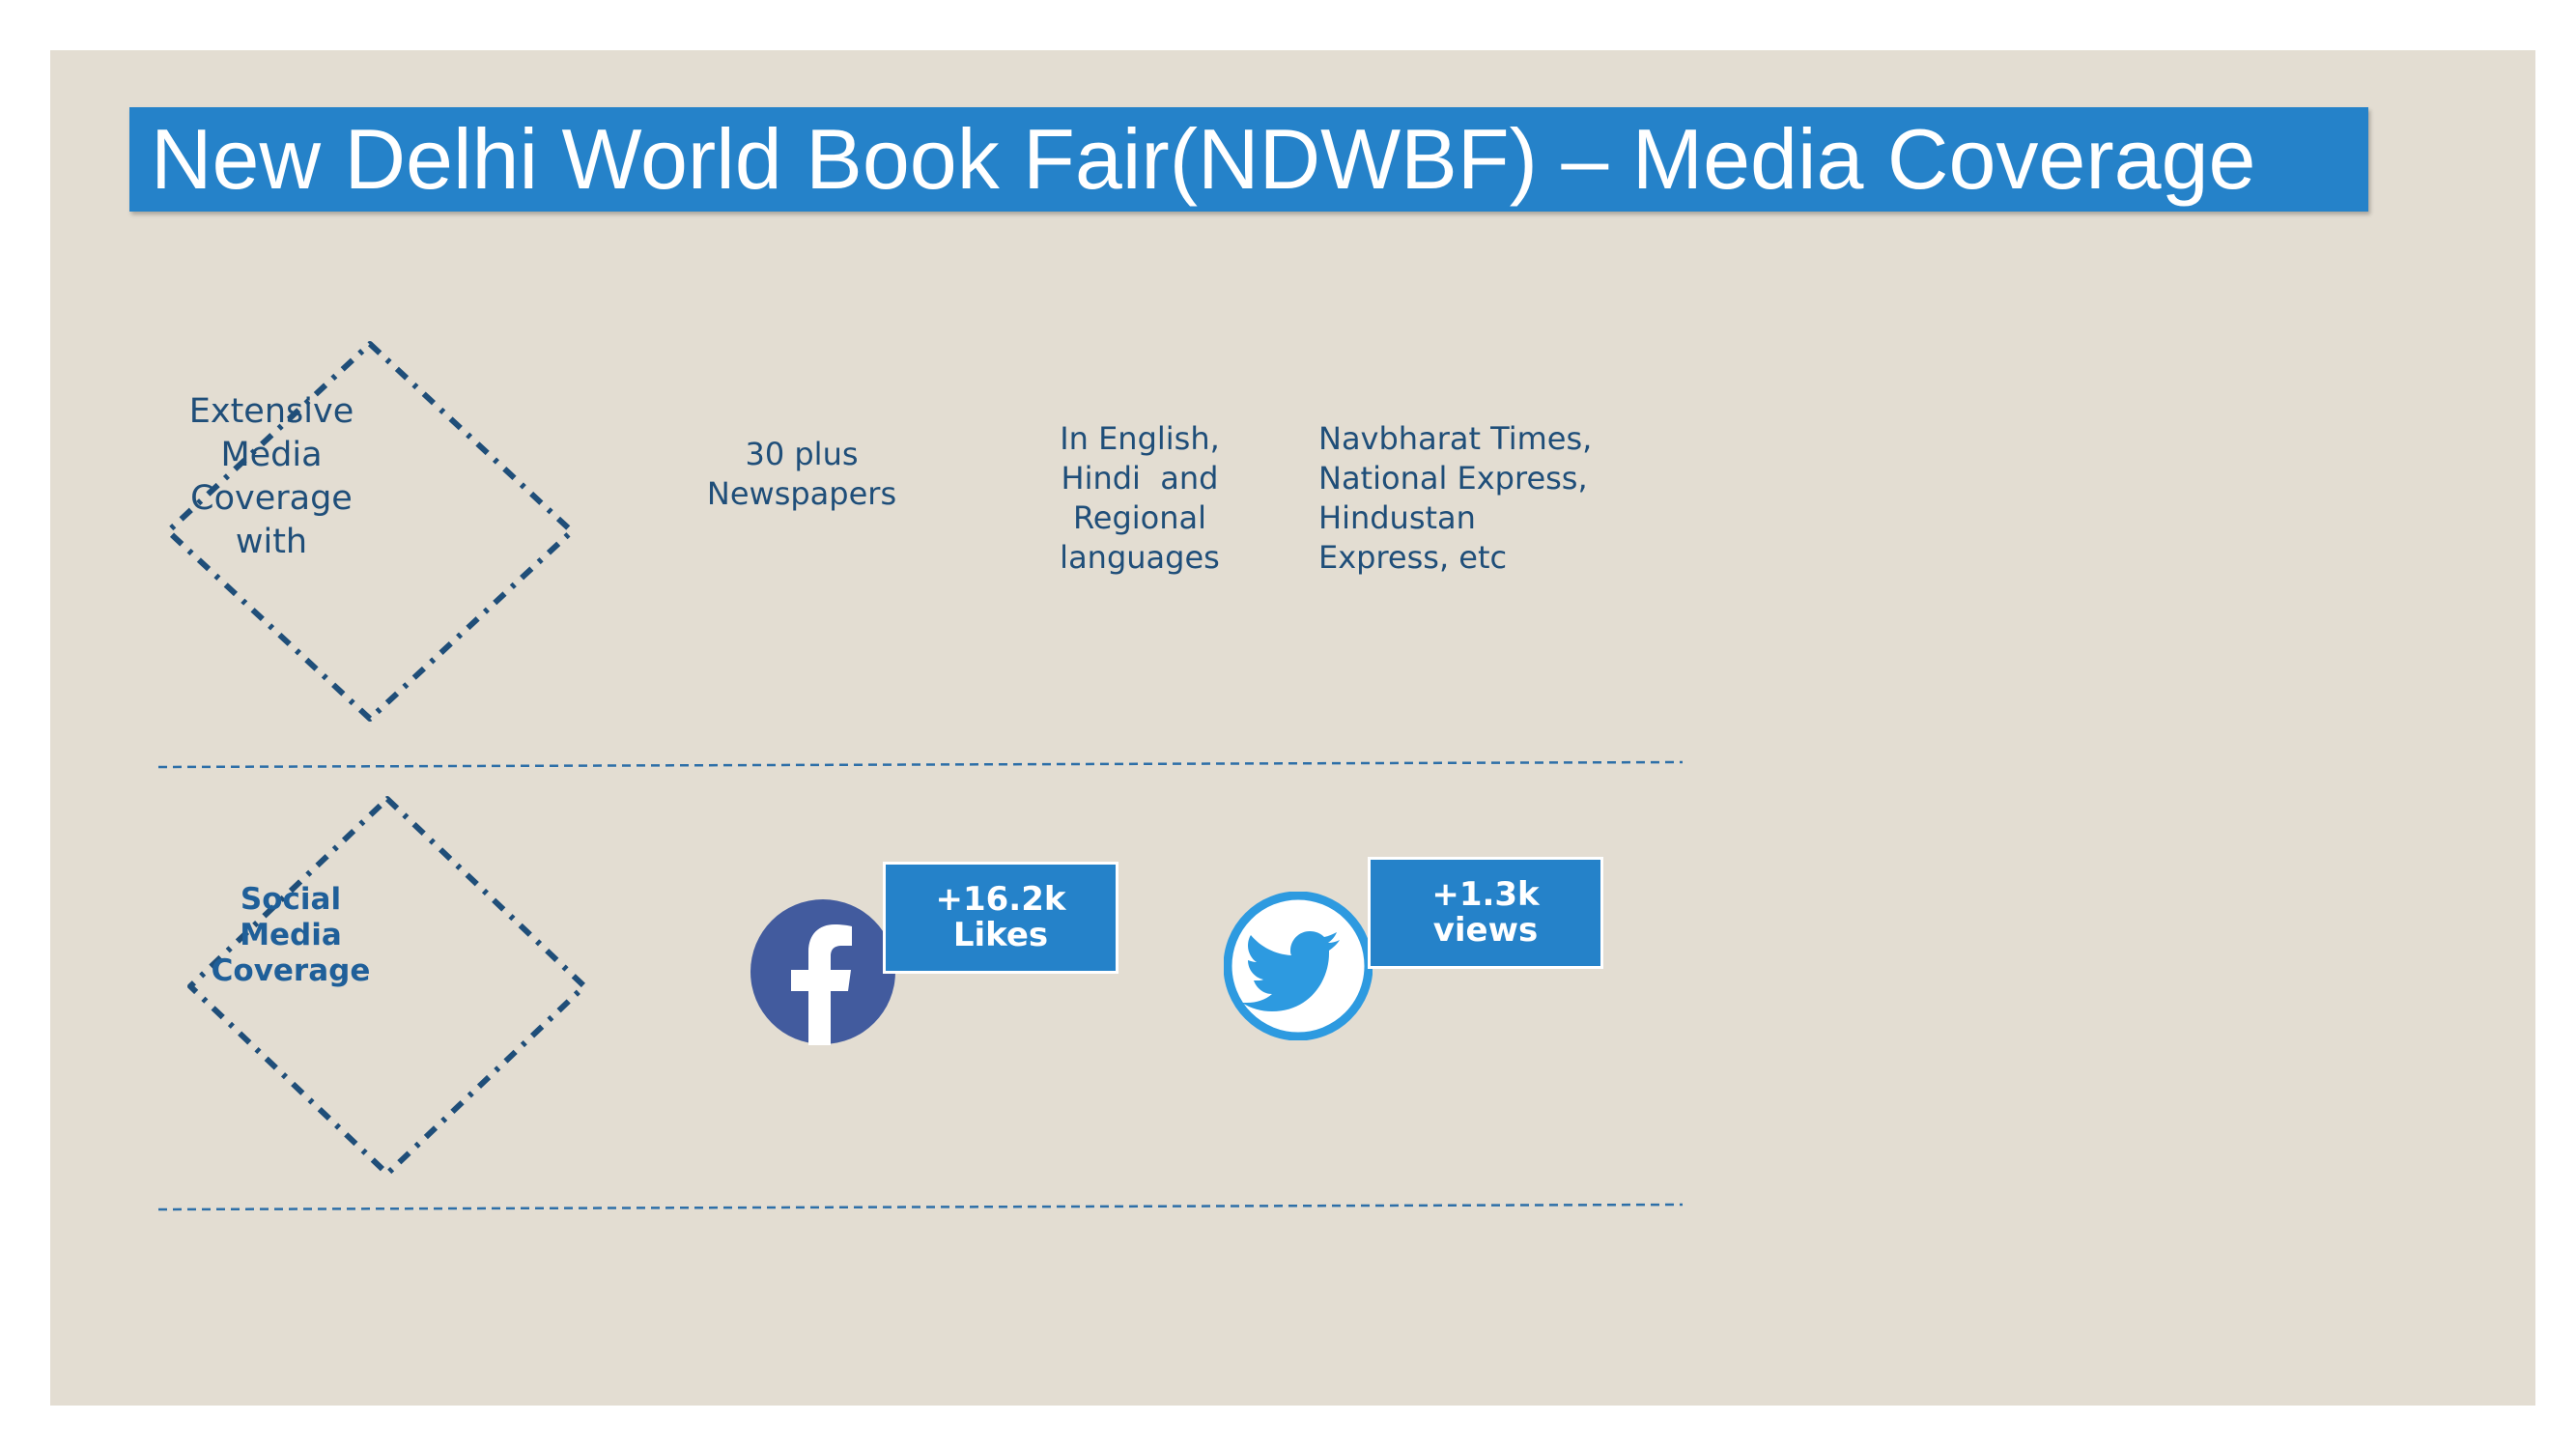  I want to click on info-line: Hindi and, so click(1140, 478).